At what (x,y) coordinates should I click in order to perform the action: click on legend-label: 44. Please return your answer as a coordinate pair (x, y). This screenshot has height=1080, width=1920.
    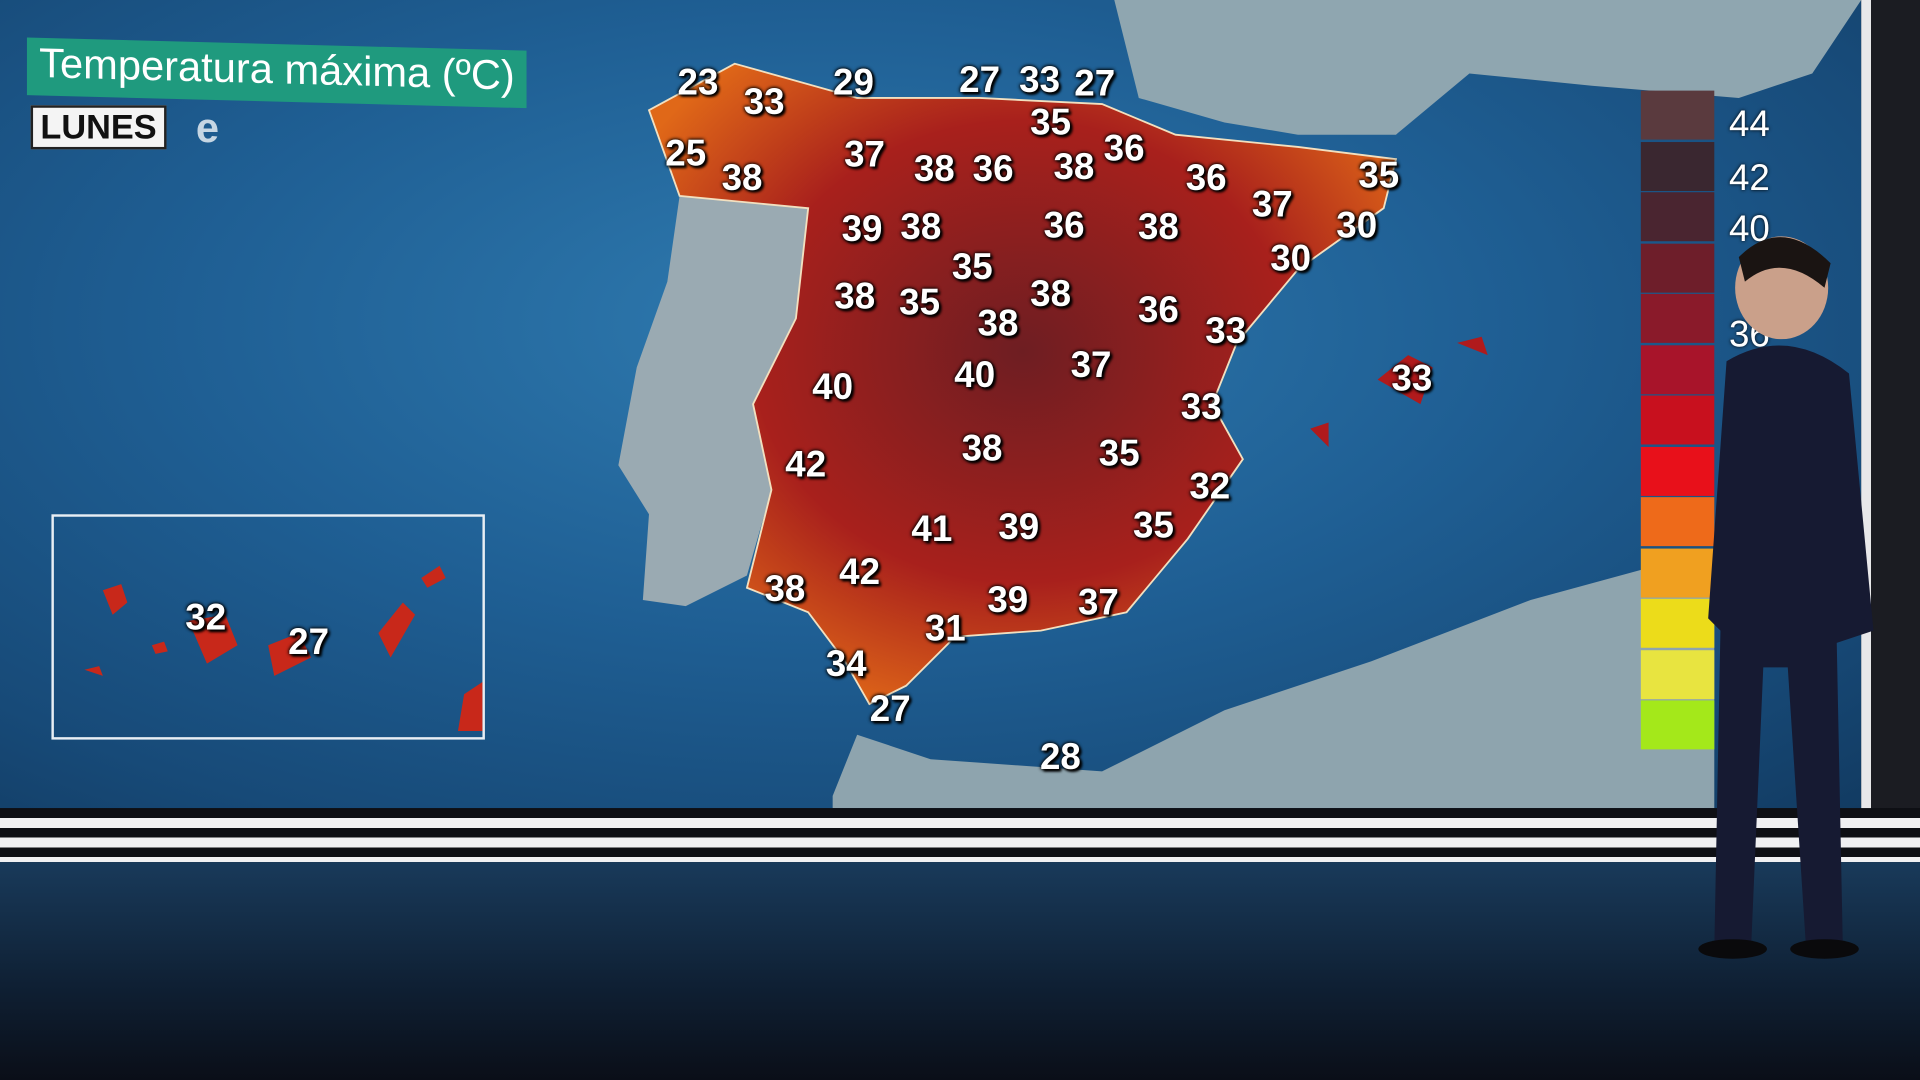
    Looking at the image, I should click on (1749, 124).